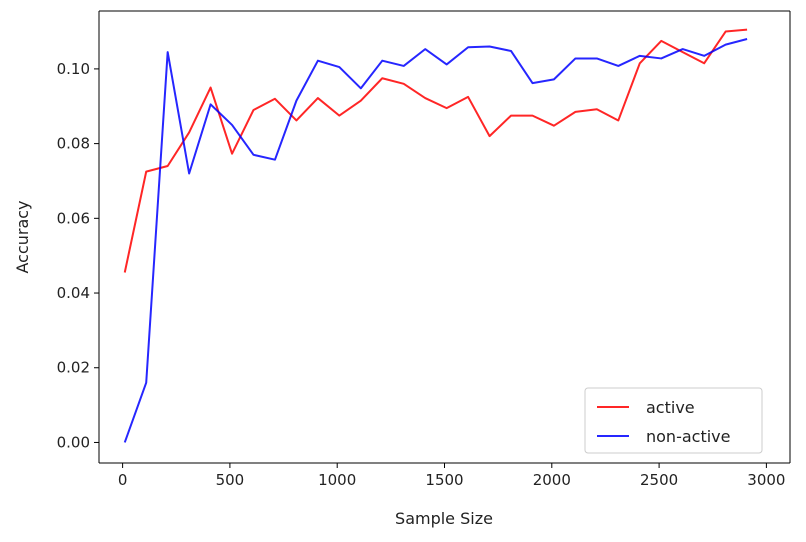  I want to click on y-tick-label: 0.04, so click(73, 293).